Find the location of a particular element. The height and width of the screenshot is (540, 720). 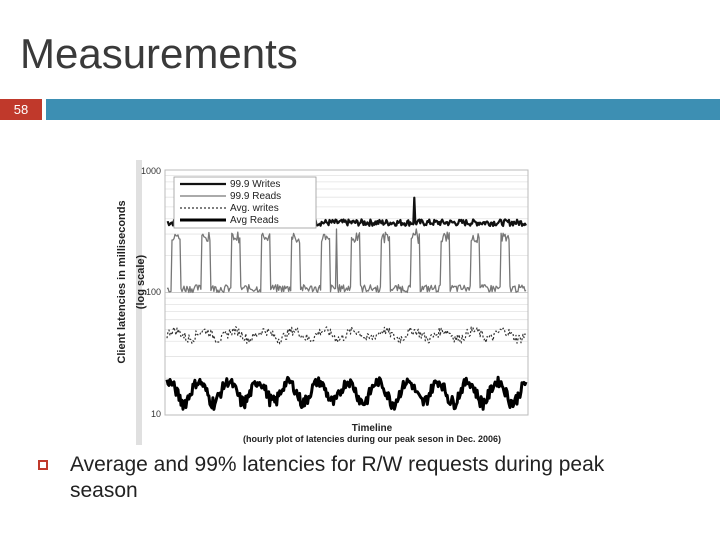

chart-scan-edge is located at coordinates (139, 302).